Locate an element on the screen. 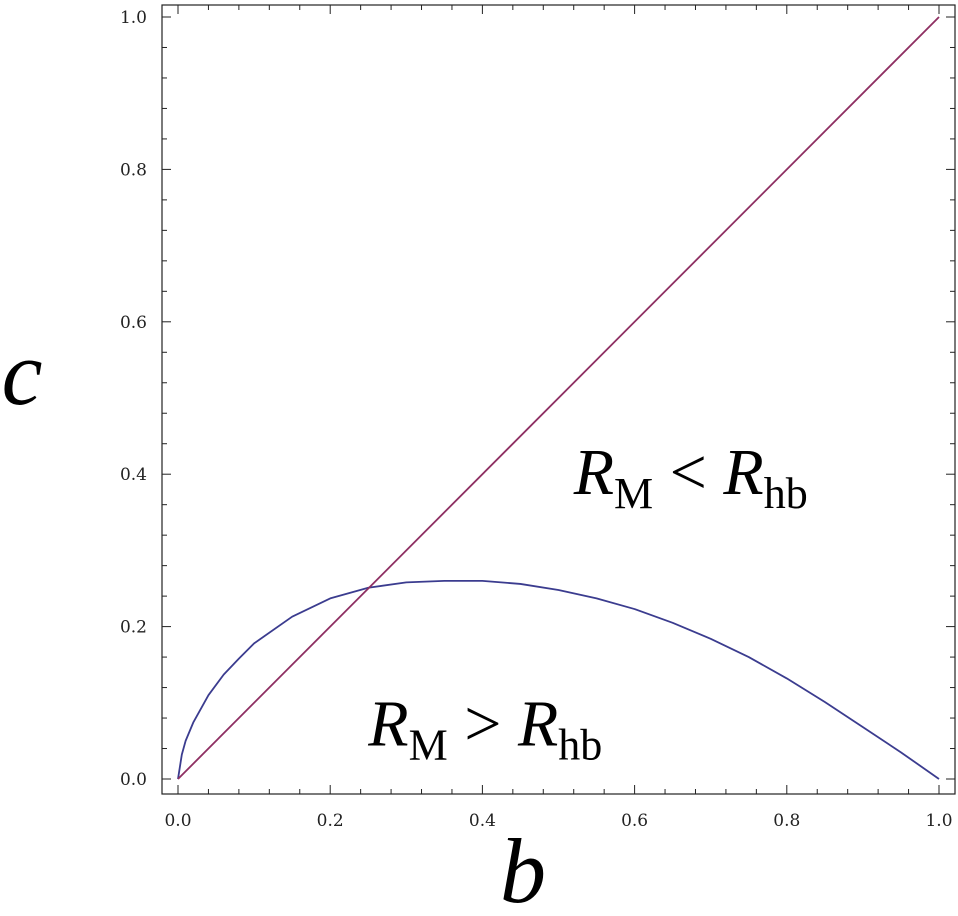 This screenshot has height=916, width=958. x-tick-label: 0.4 is located at coordinates (482, 821).